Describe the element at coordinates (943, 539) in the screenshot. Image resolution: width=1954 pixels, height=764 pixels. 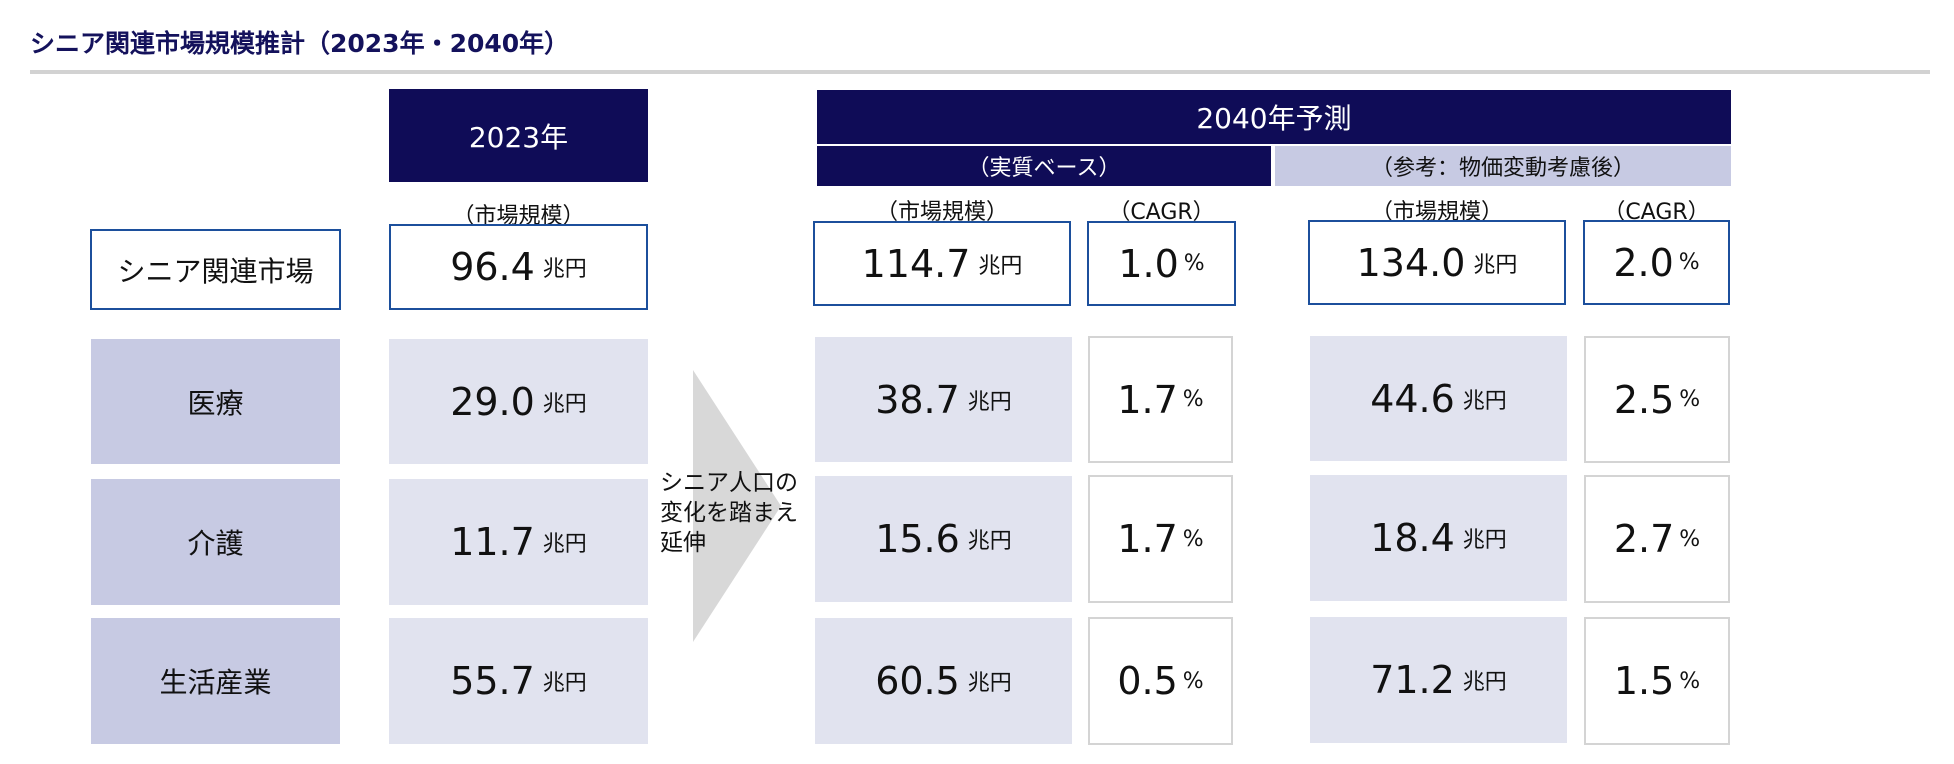
I see `value-real-size-nursing-care: 15.6 兆円` at that location.